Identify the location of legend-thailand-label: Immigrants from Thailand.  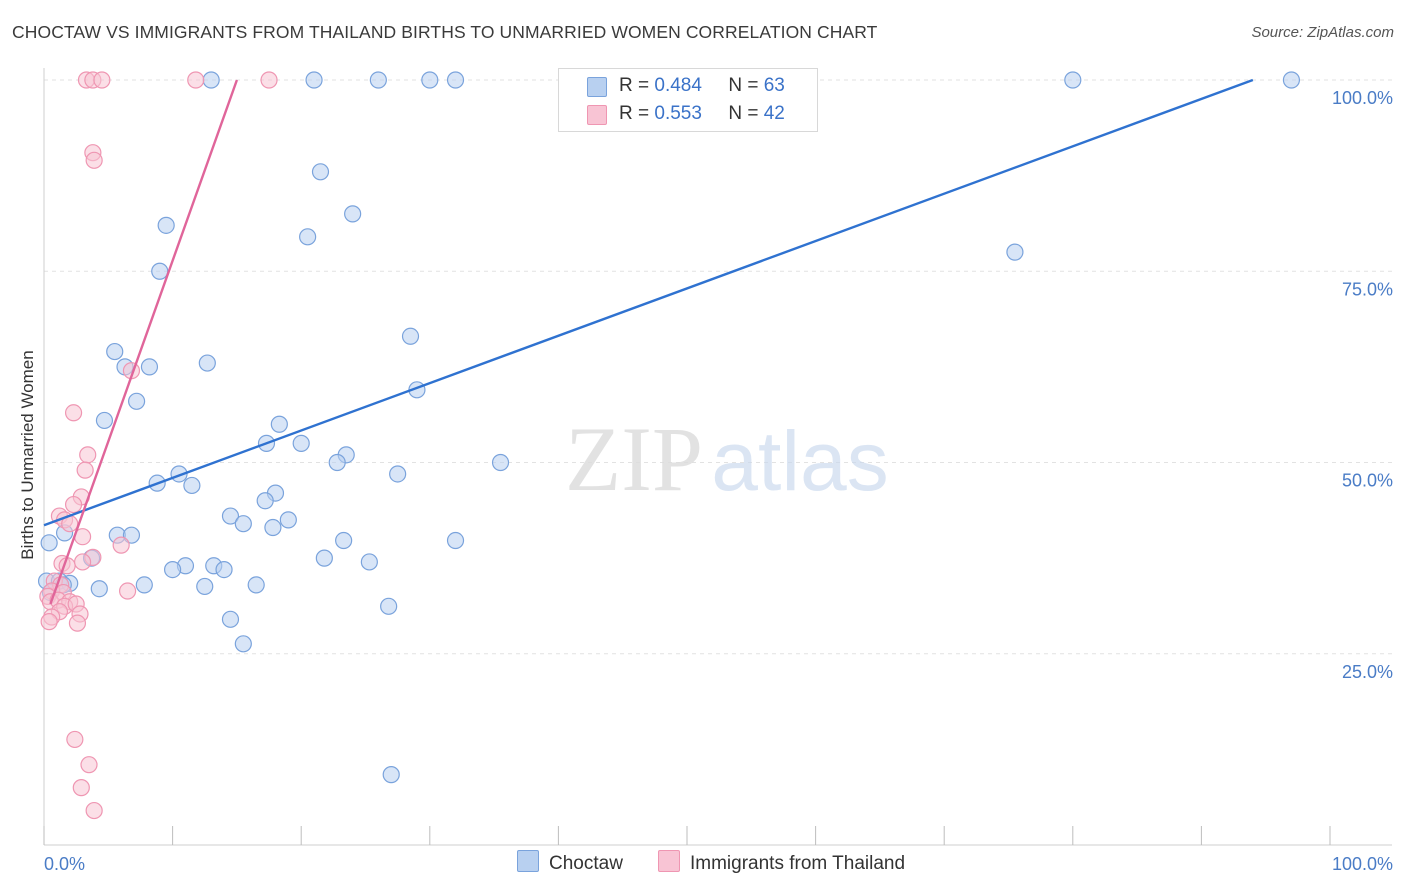
(798, 863).